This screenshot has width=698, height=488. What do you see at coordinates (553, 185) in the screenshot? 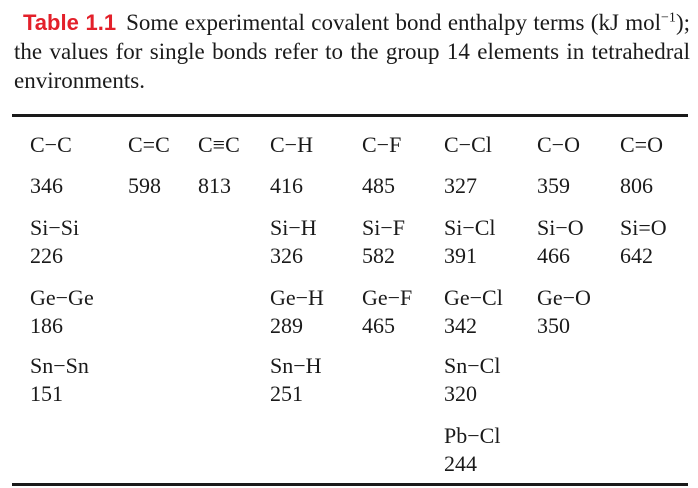
I see `bond-enthalpy-value: 359` at bounding box center [553, 185].